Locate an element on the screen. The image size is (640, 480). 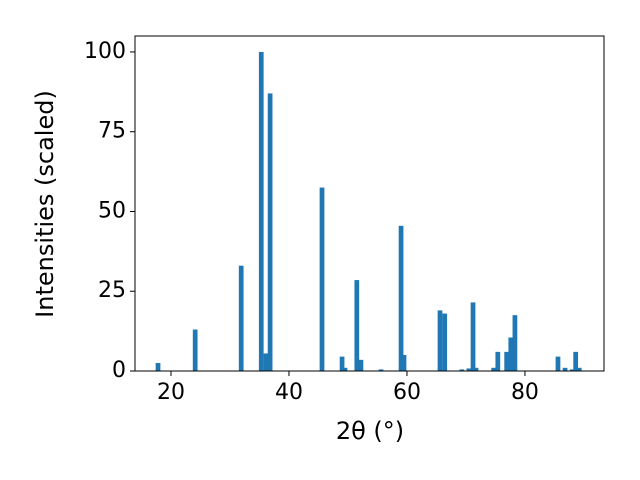
x-axis-title: 2θ (°) is located at coordinates (370, 431).